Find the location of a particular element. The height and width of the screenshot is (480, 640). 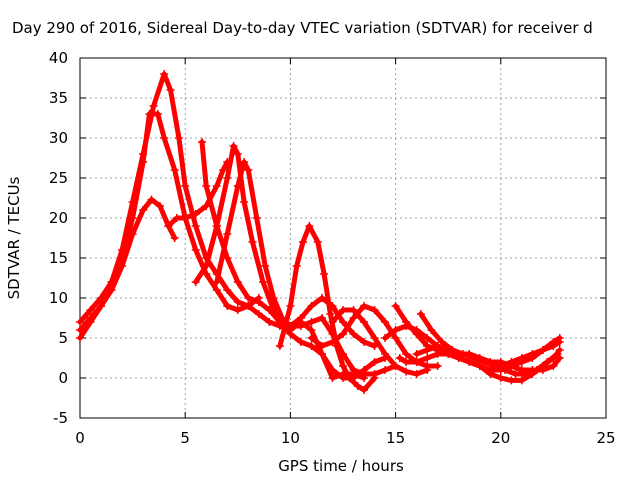

x-tick-label: 20 is located at coordinates (500, 438).